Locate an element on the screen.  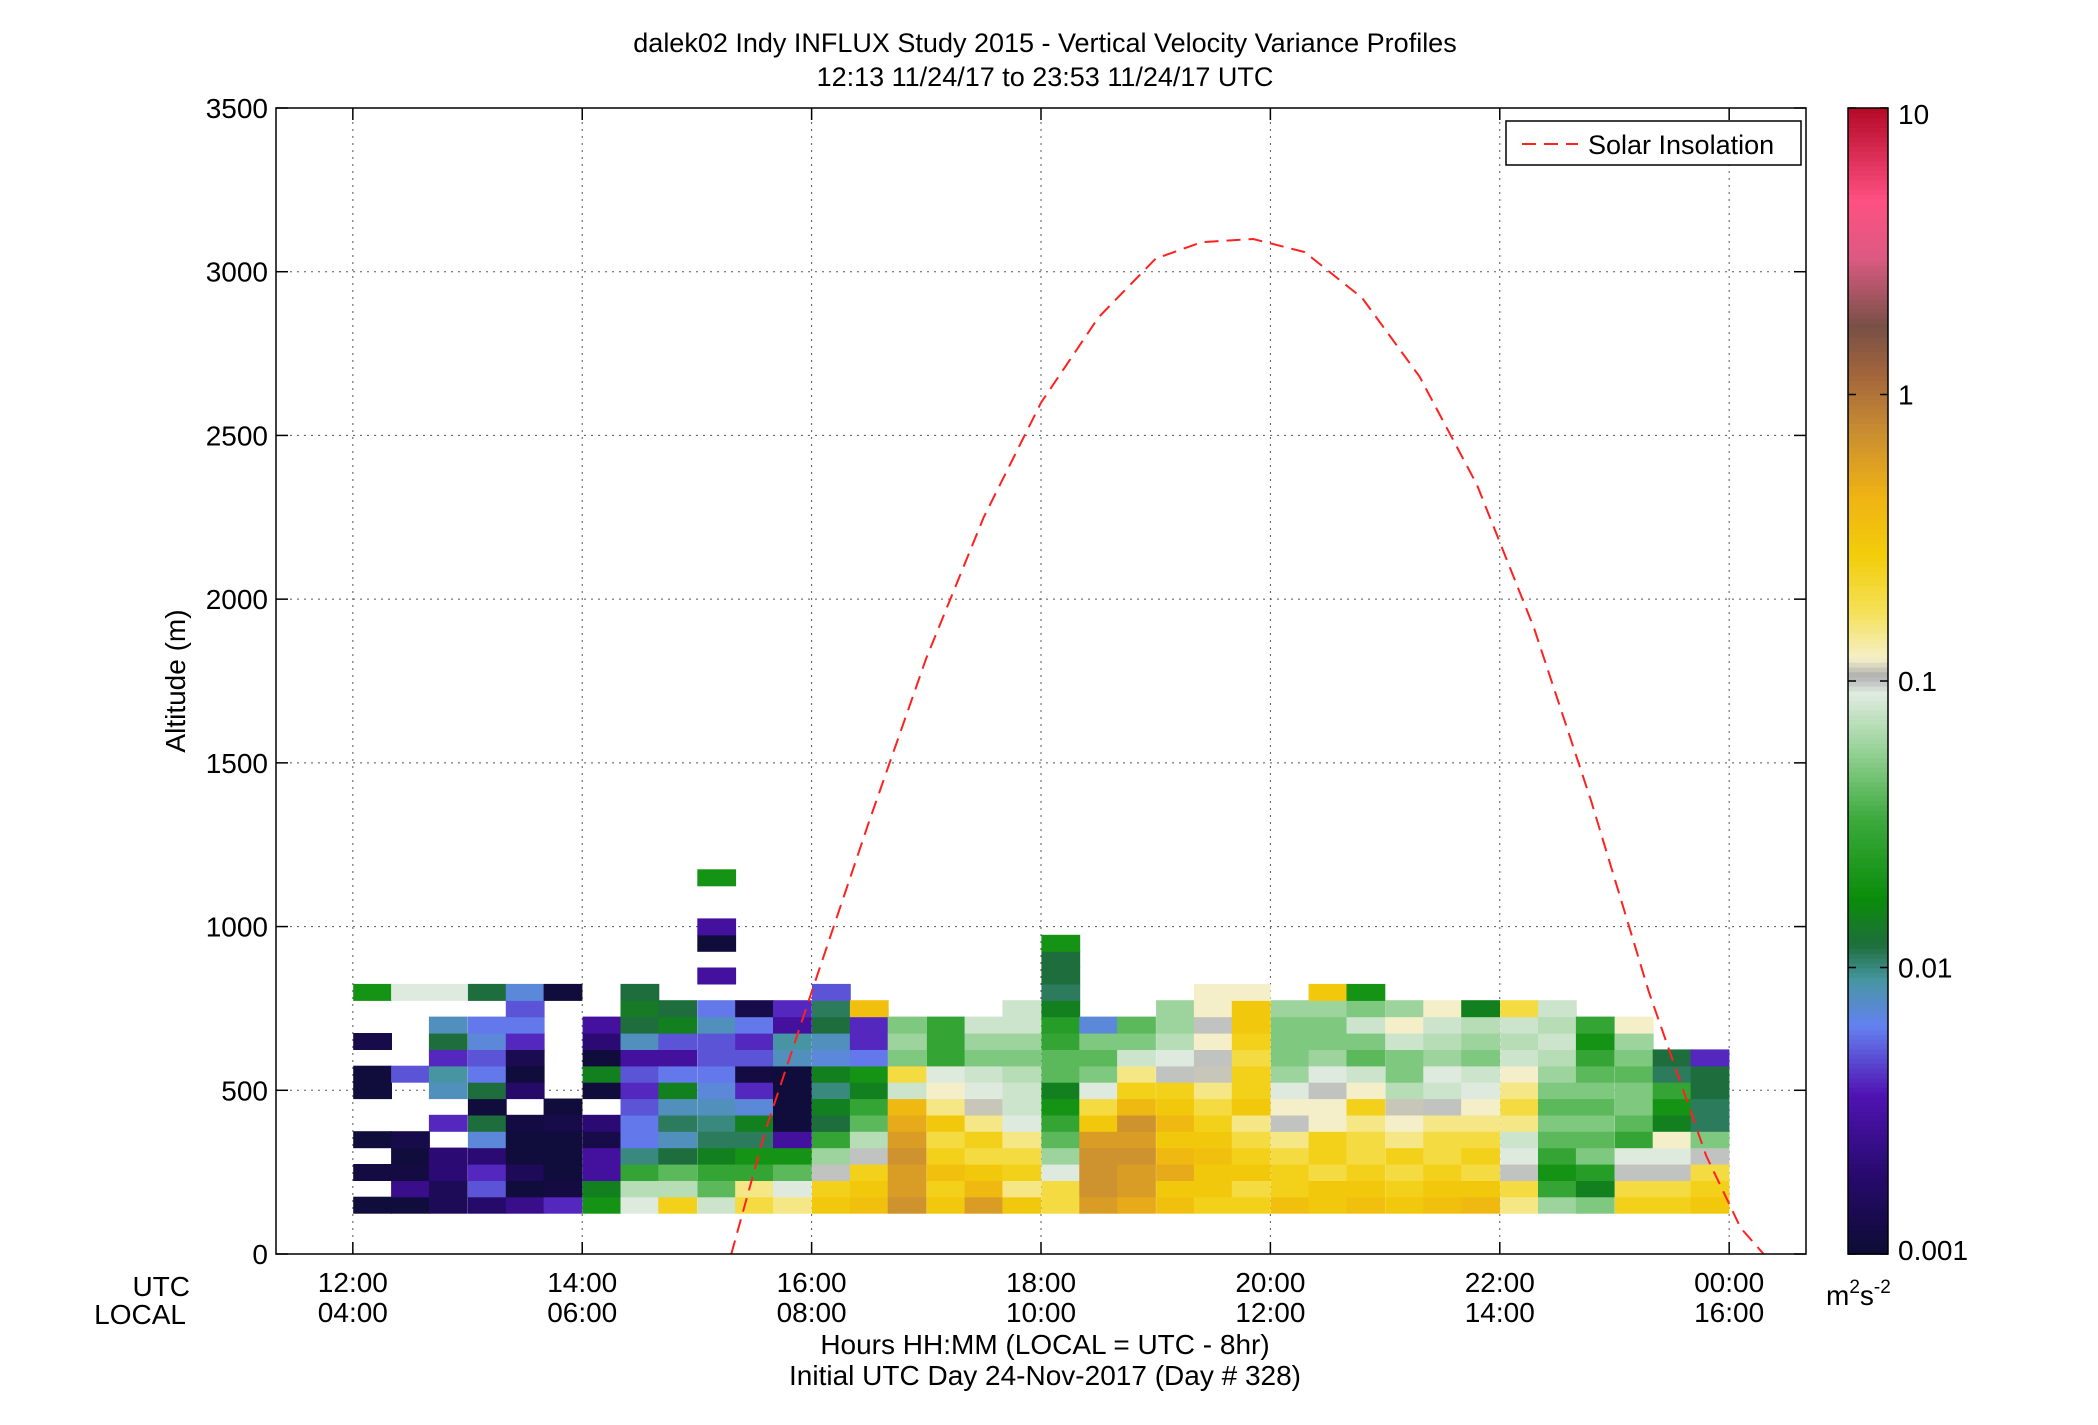
x-tick-label-local: 10:00 is located at coordinates (1041, 1312).